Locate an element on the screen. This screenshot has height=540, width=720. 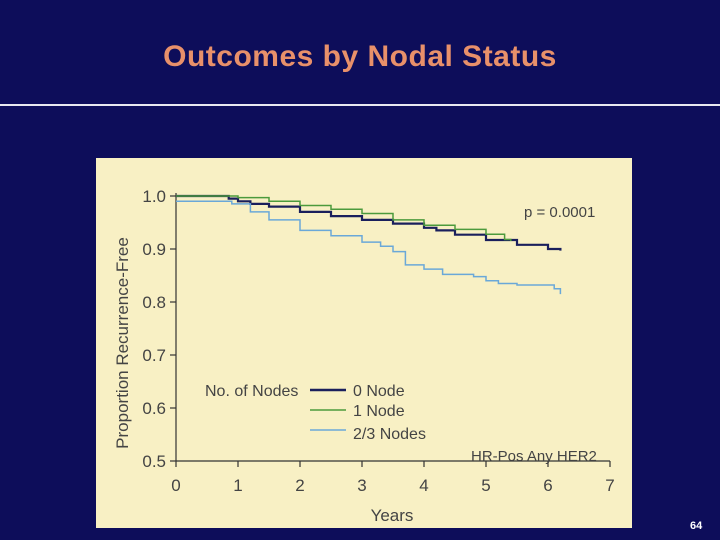
series-line-1-node is located at coordinates (344, 218).